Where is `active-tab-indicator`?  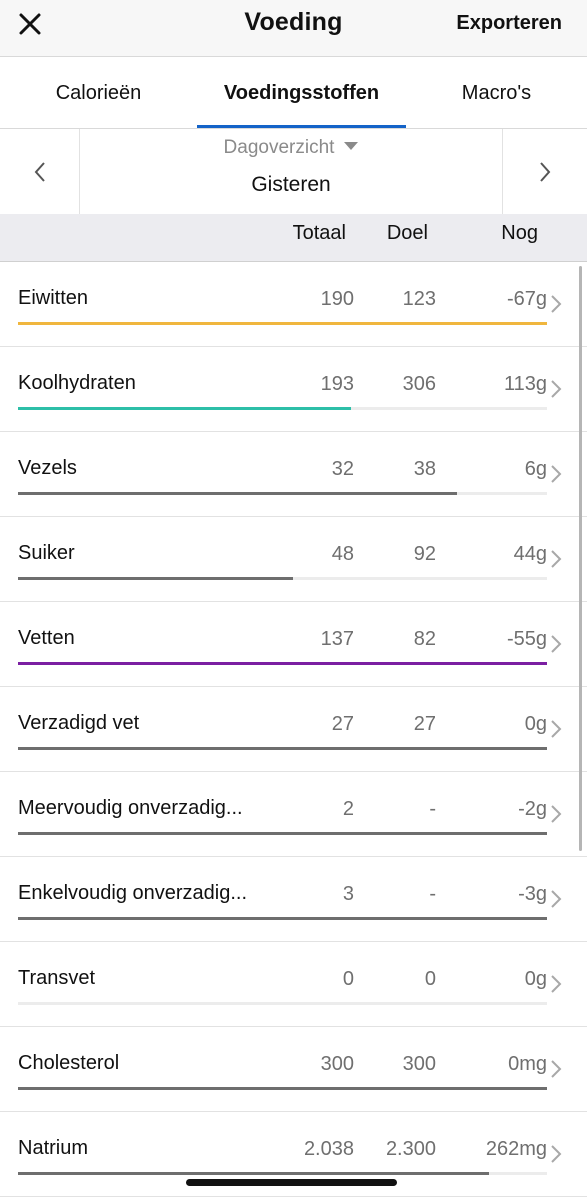 active-tab-indicator is located at coordinates (301, 126).